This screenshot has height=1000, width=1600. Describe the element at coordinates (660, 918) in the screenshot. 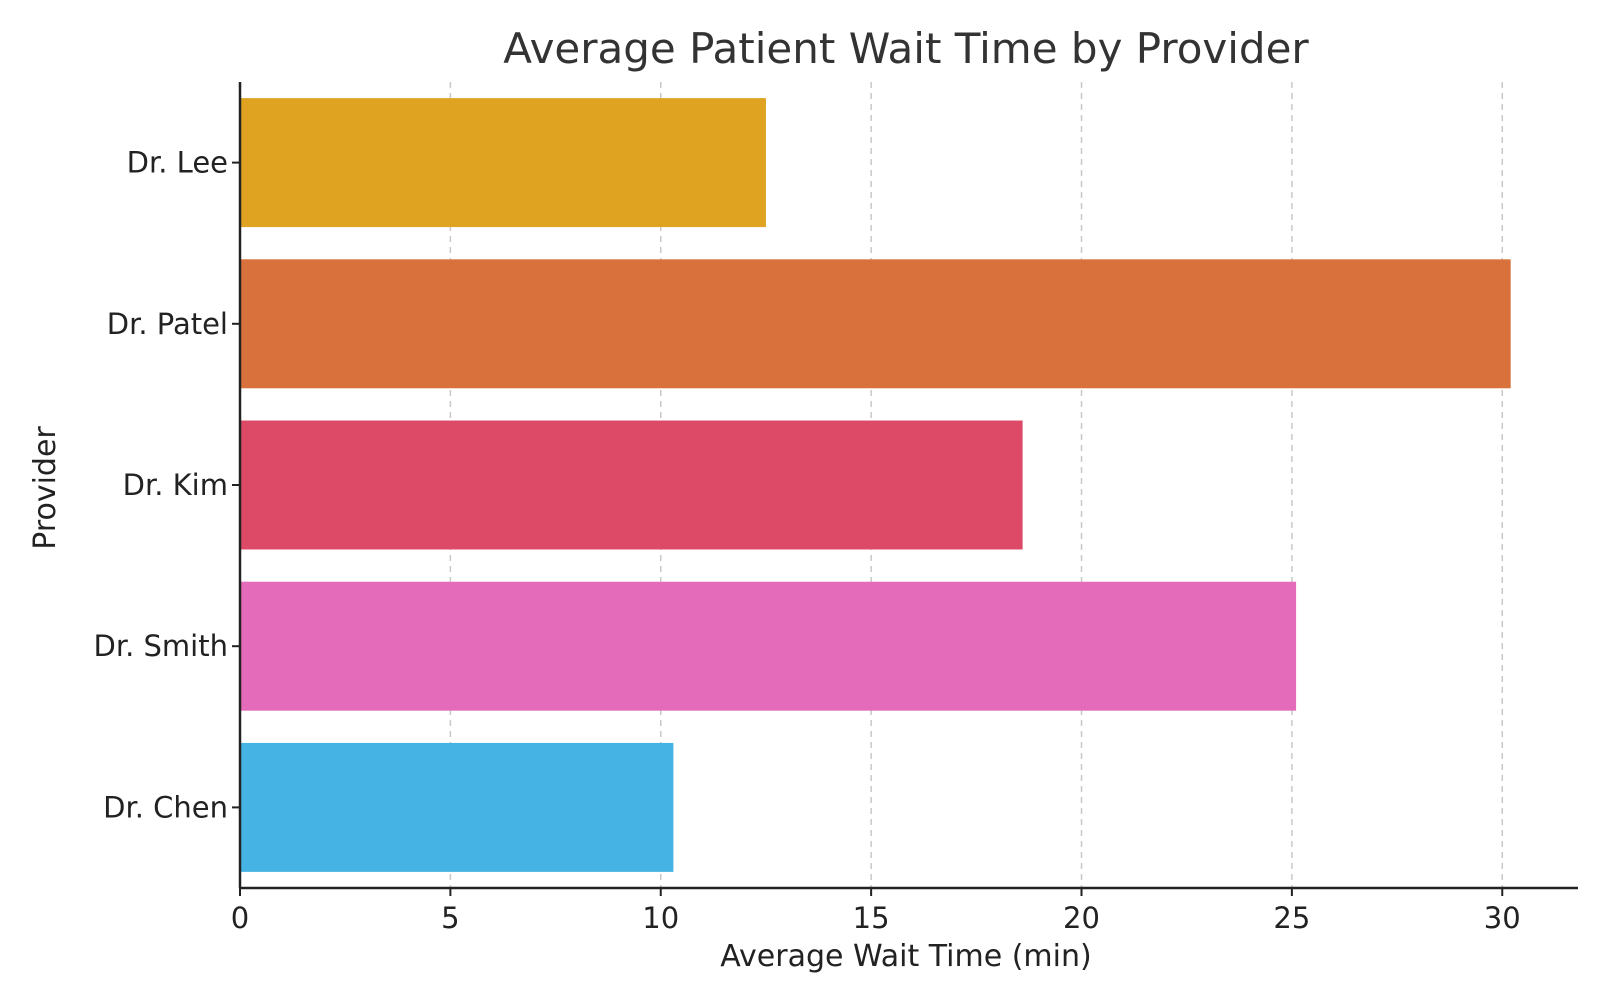

I see `x-tick-label: 10` at that location.